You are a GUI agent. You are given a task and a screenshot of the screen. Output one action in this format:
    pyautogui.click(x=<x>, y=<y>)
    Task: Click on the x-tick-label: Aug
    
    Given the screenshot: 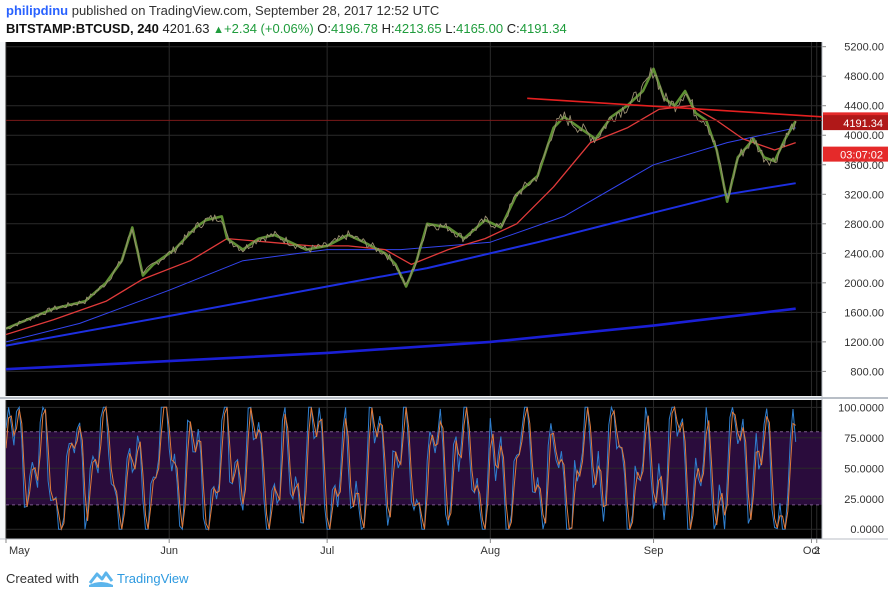 What is the action you would take?
    pyautogui.click(x=491, y=551)
    